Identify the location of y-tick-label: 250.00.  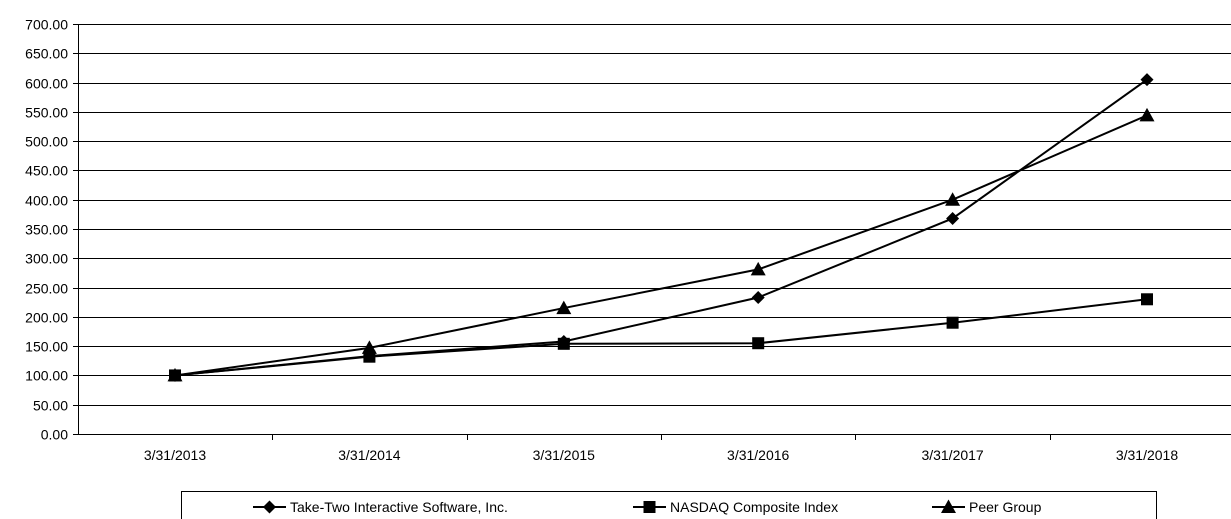
(46, 289).